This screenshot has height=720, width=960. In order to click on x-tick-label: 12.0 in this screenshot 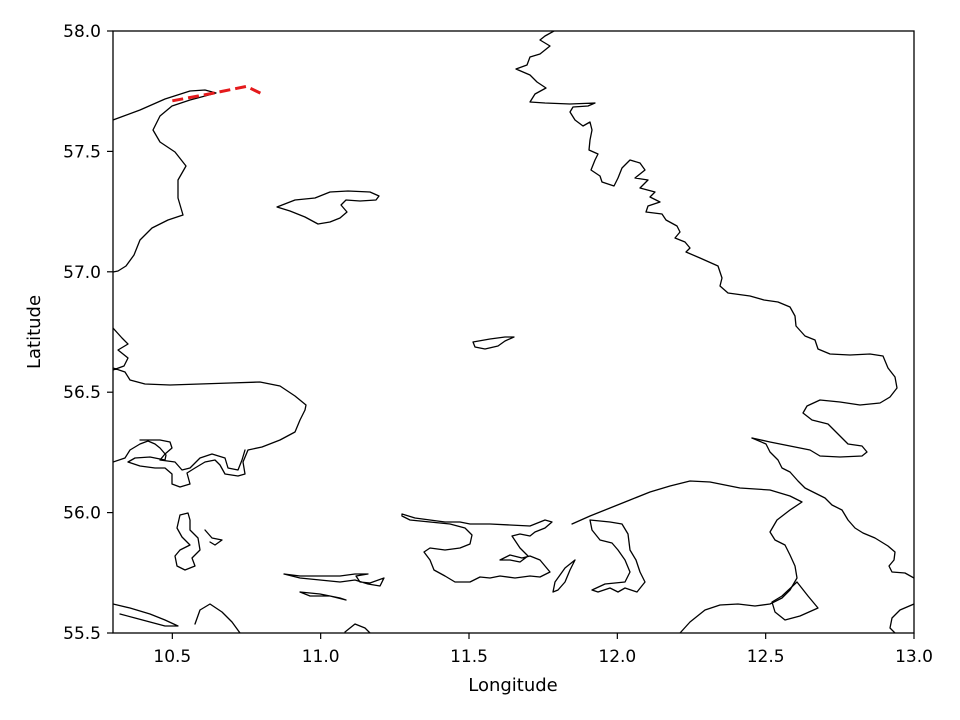, I will do `click(617, 657)`.